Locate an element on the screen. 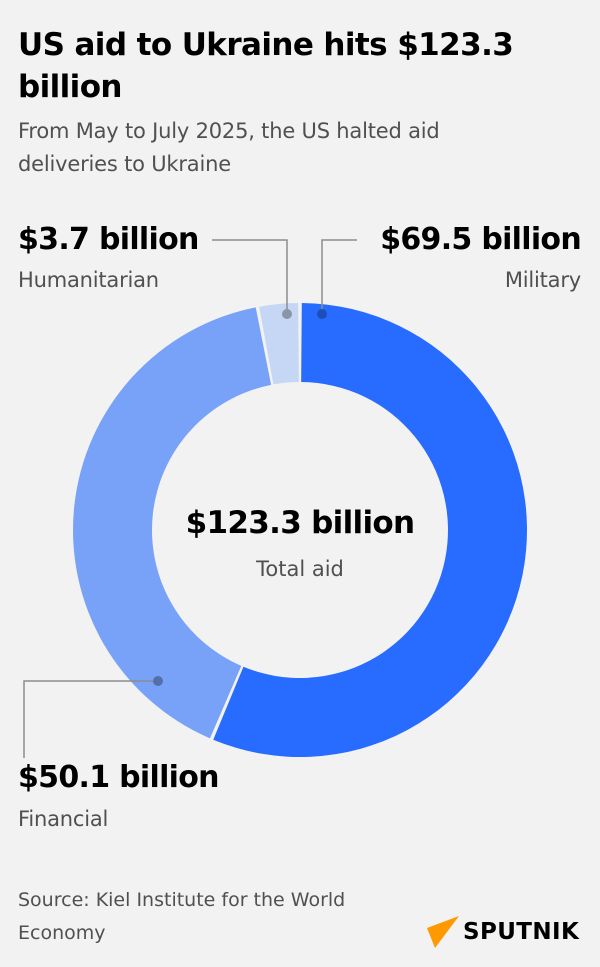 The width and height of the screenshot is (600, 967). sputnik-logo: SPUTNIK is located at coordinates (502, 932).